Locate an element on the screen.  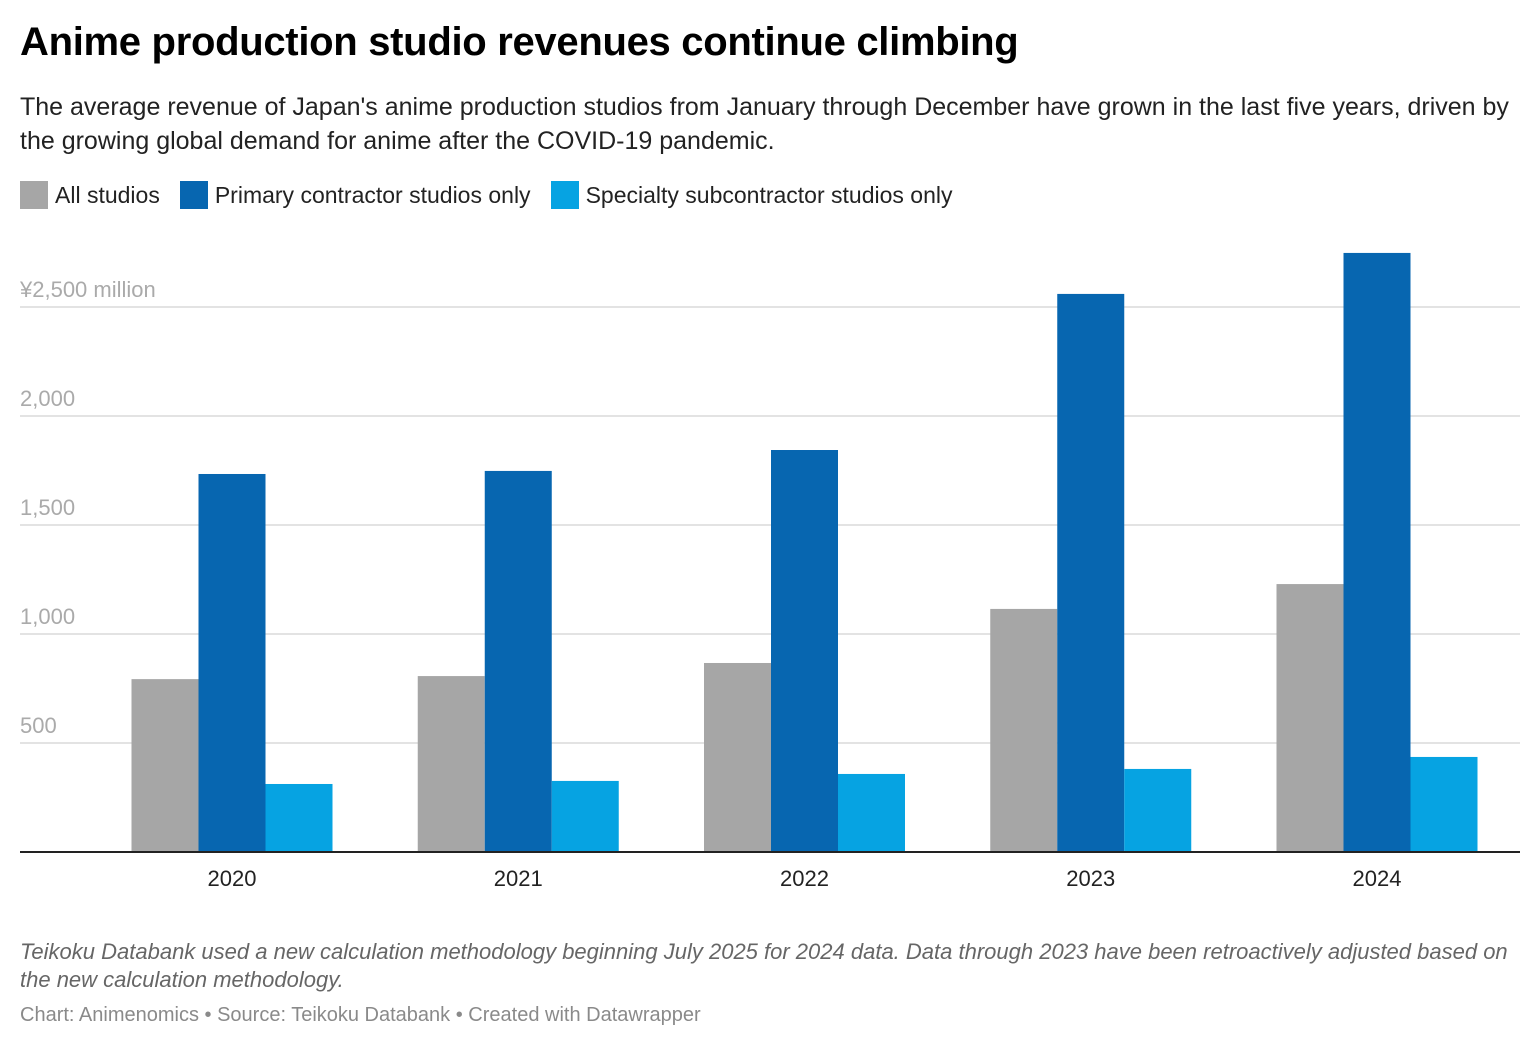
y-tick-label: 500 is located at coordinates (38, 725).